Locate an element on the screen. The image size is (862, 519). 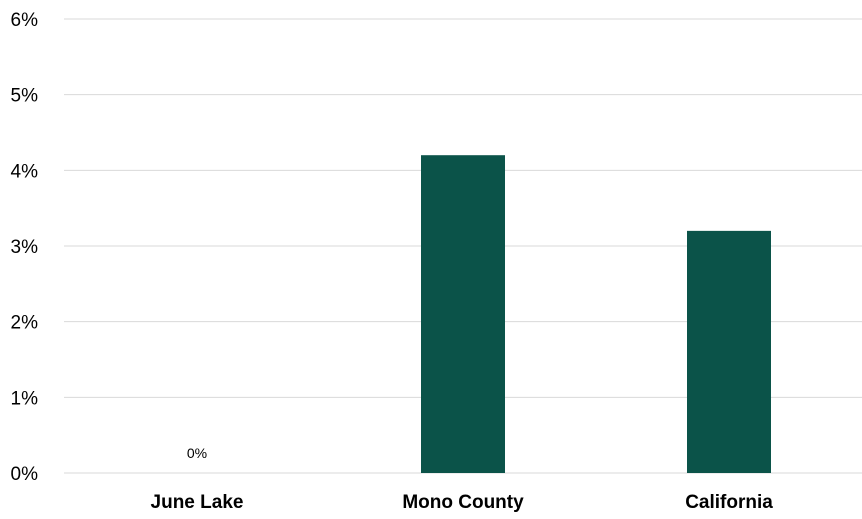
y-tick-label: 2% is located at coordinates (25, 323).